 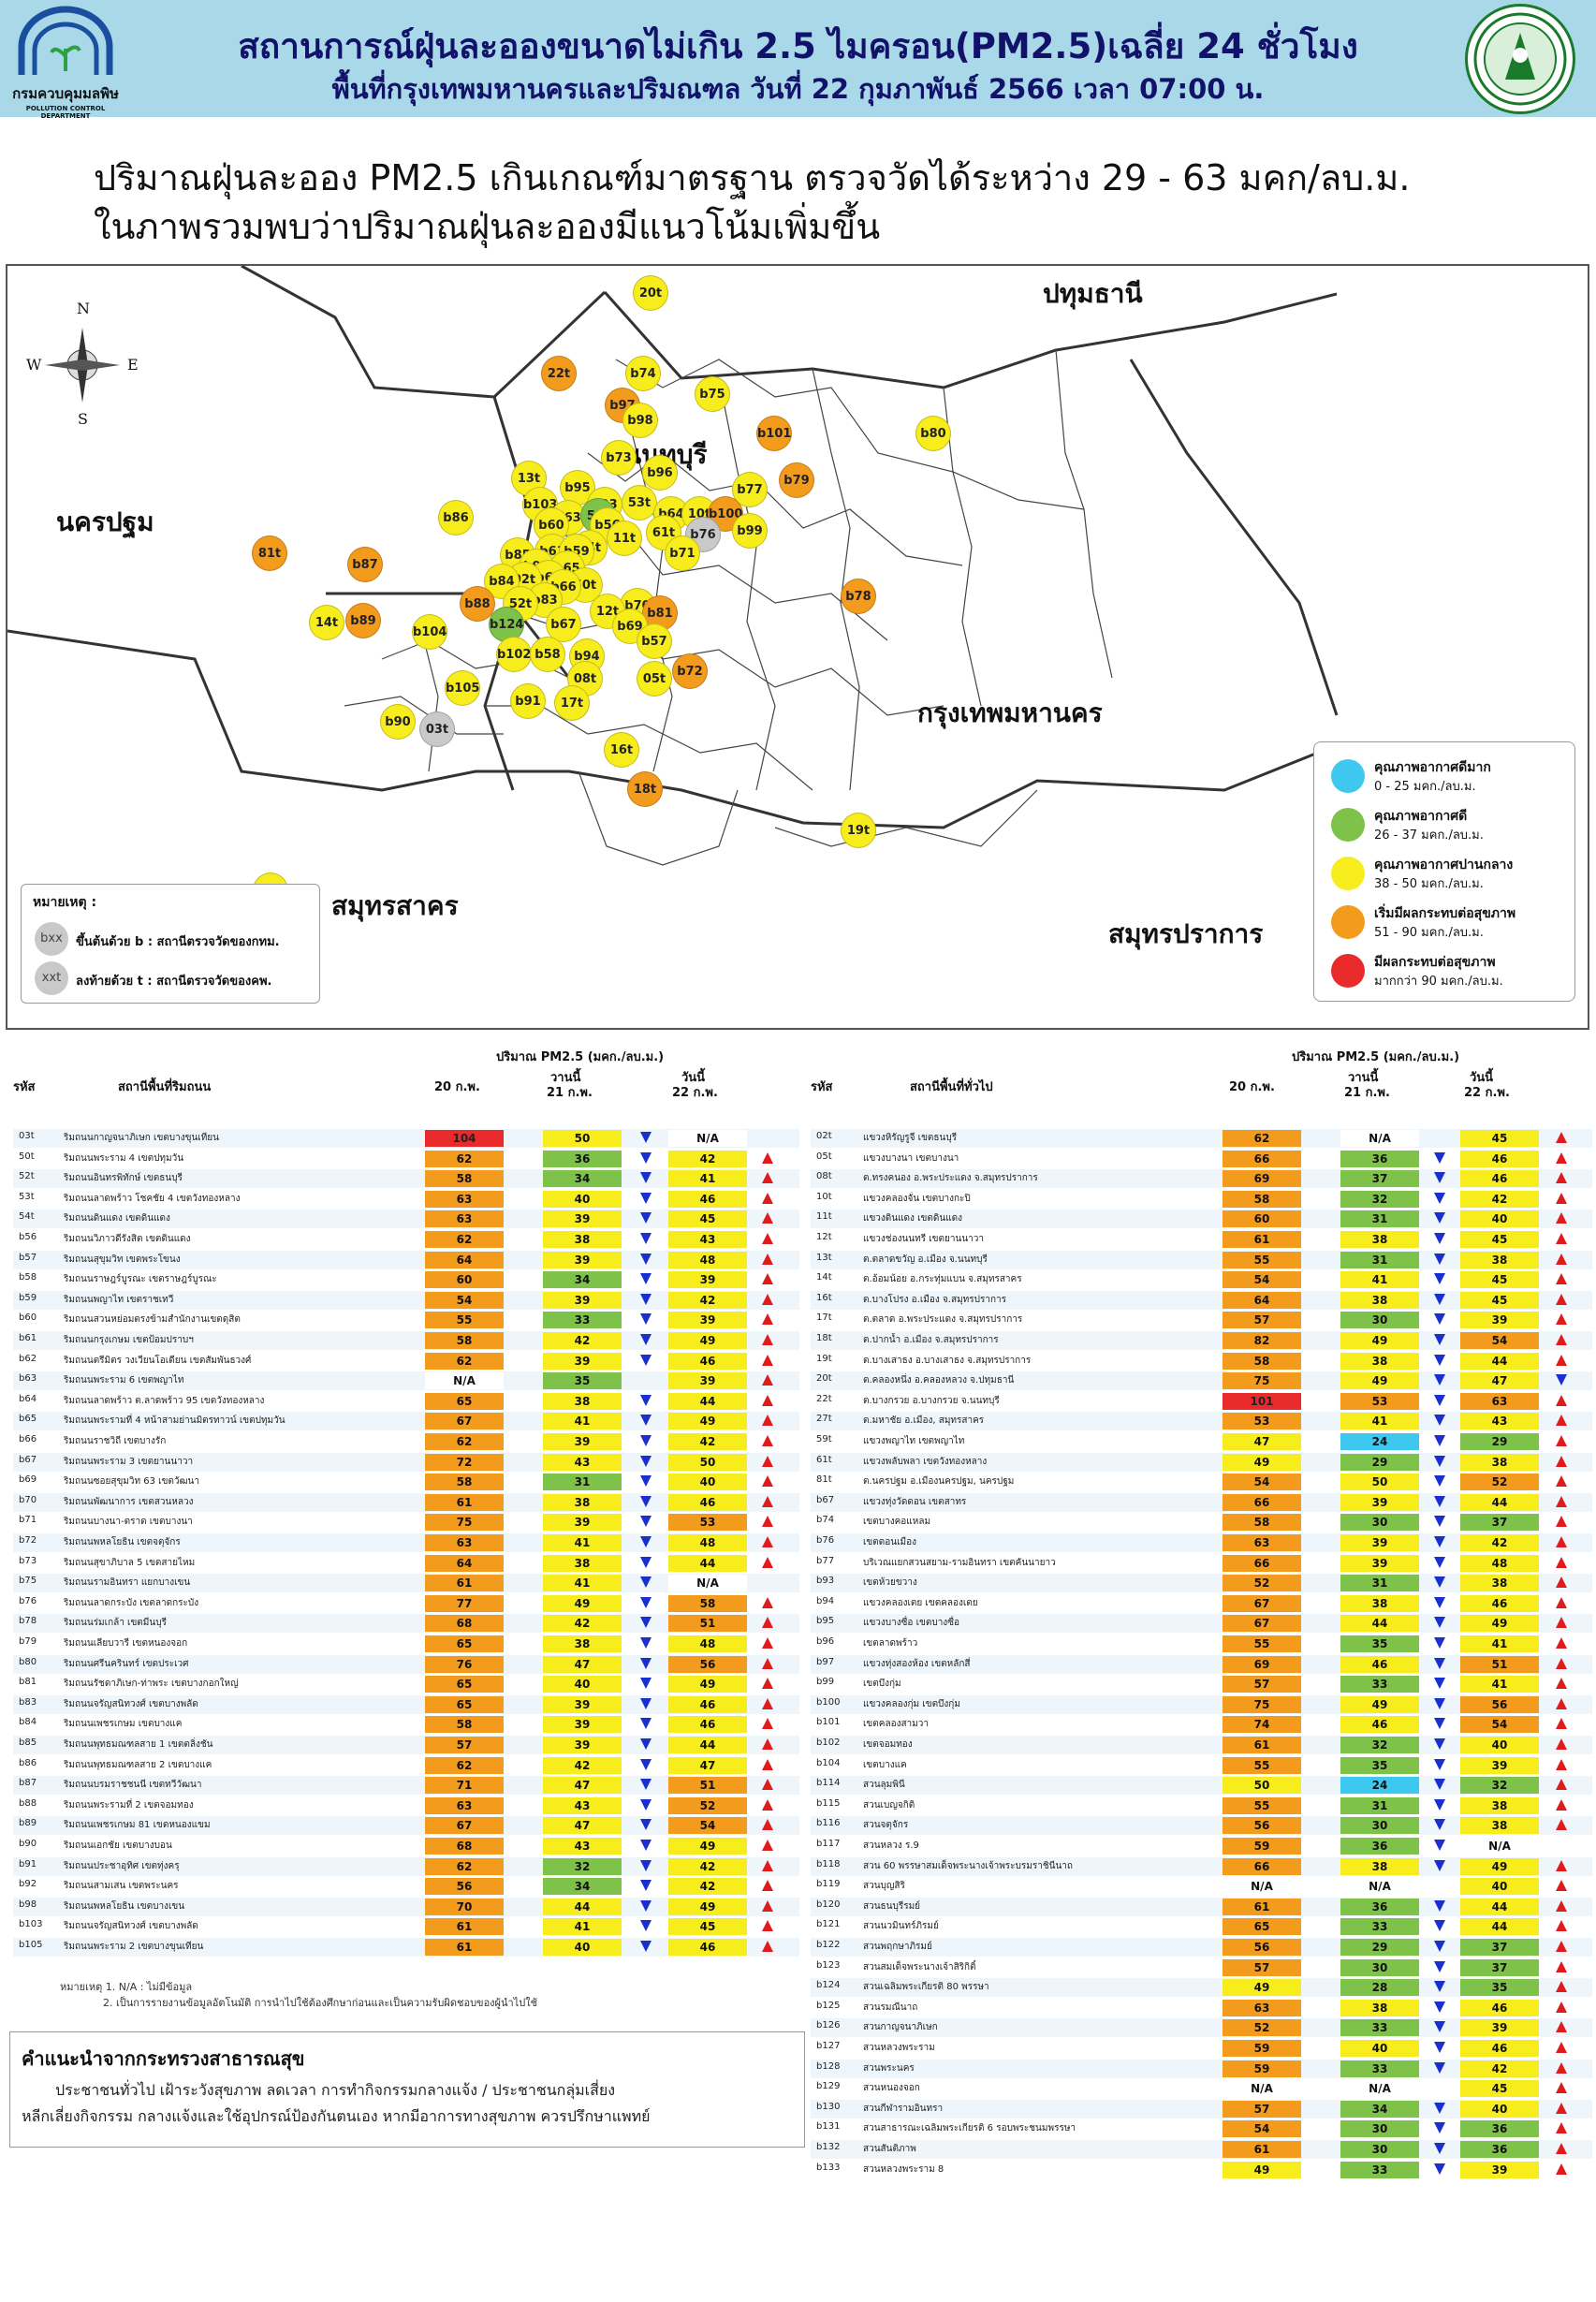 I want to click on table-row: b120 สวนธนบุรีรมย์ 61 36 44, so click(x=1201, y=1906).